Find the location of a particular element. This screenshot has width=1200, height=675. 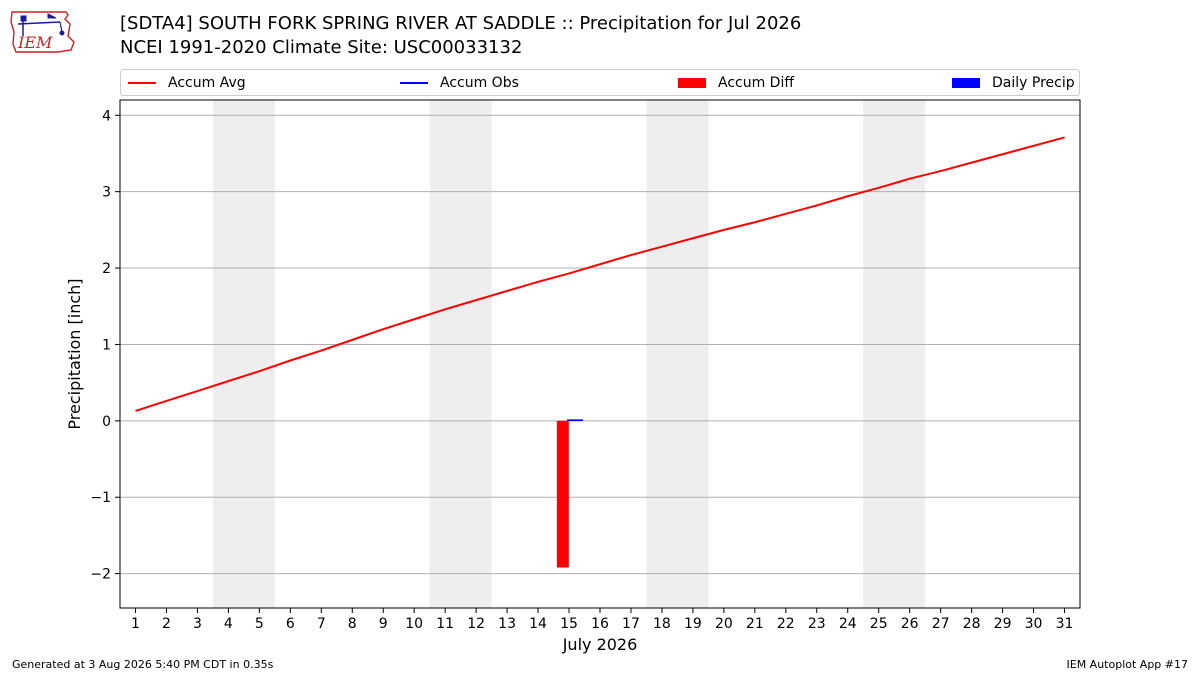

x-tick-label: 19 is located at coordinates (693, 624).